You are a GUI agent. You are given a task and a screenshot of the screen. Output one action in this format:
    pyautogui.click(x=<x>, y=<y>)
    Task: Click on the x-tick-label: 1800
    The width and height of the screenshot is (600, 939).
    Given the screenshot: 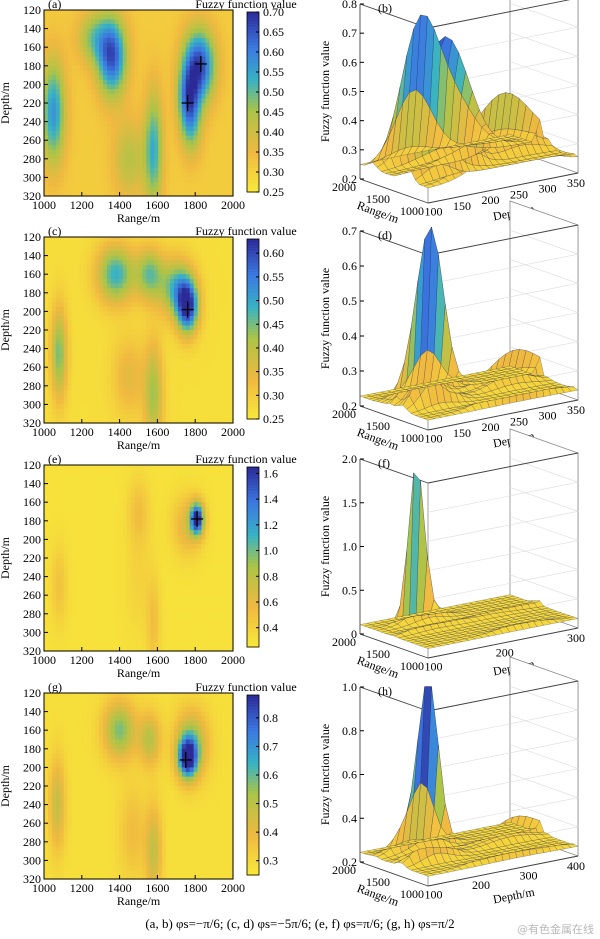 What is the action you would take?
    pyautogui.click(x=195, y=205)
    